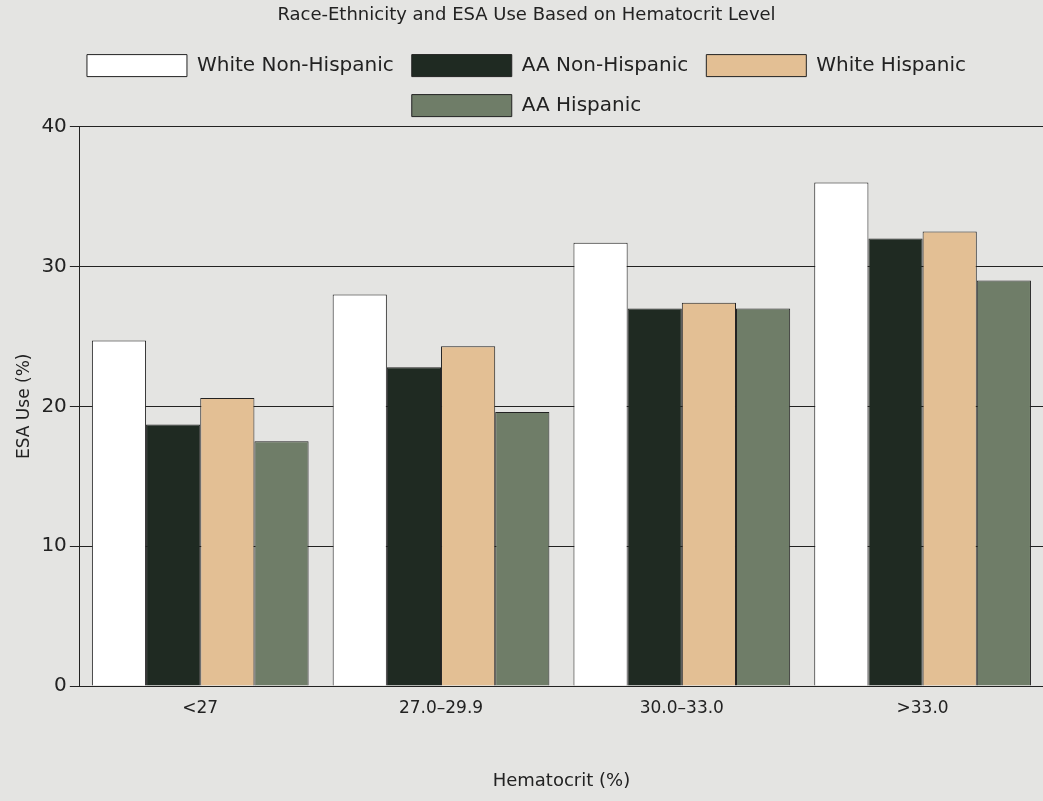 The height and width of the screenshot is (801, 1043). What do you see at coordinates (60, 684) in the screenshot?
I see `y-tick-label: 0` at bounding box center [60, 684].